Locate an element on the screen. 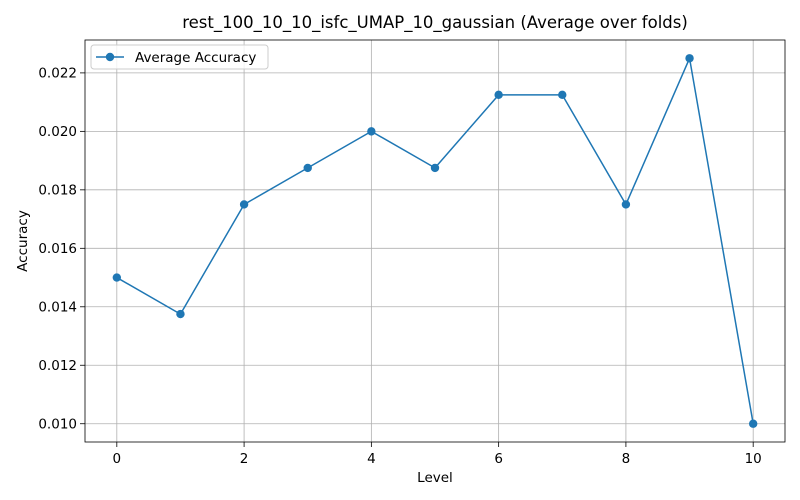 The height and width of the screenshot is (500, 800). y-tick-label: 0.020 is located at coordinates (57, 132).